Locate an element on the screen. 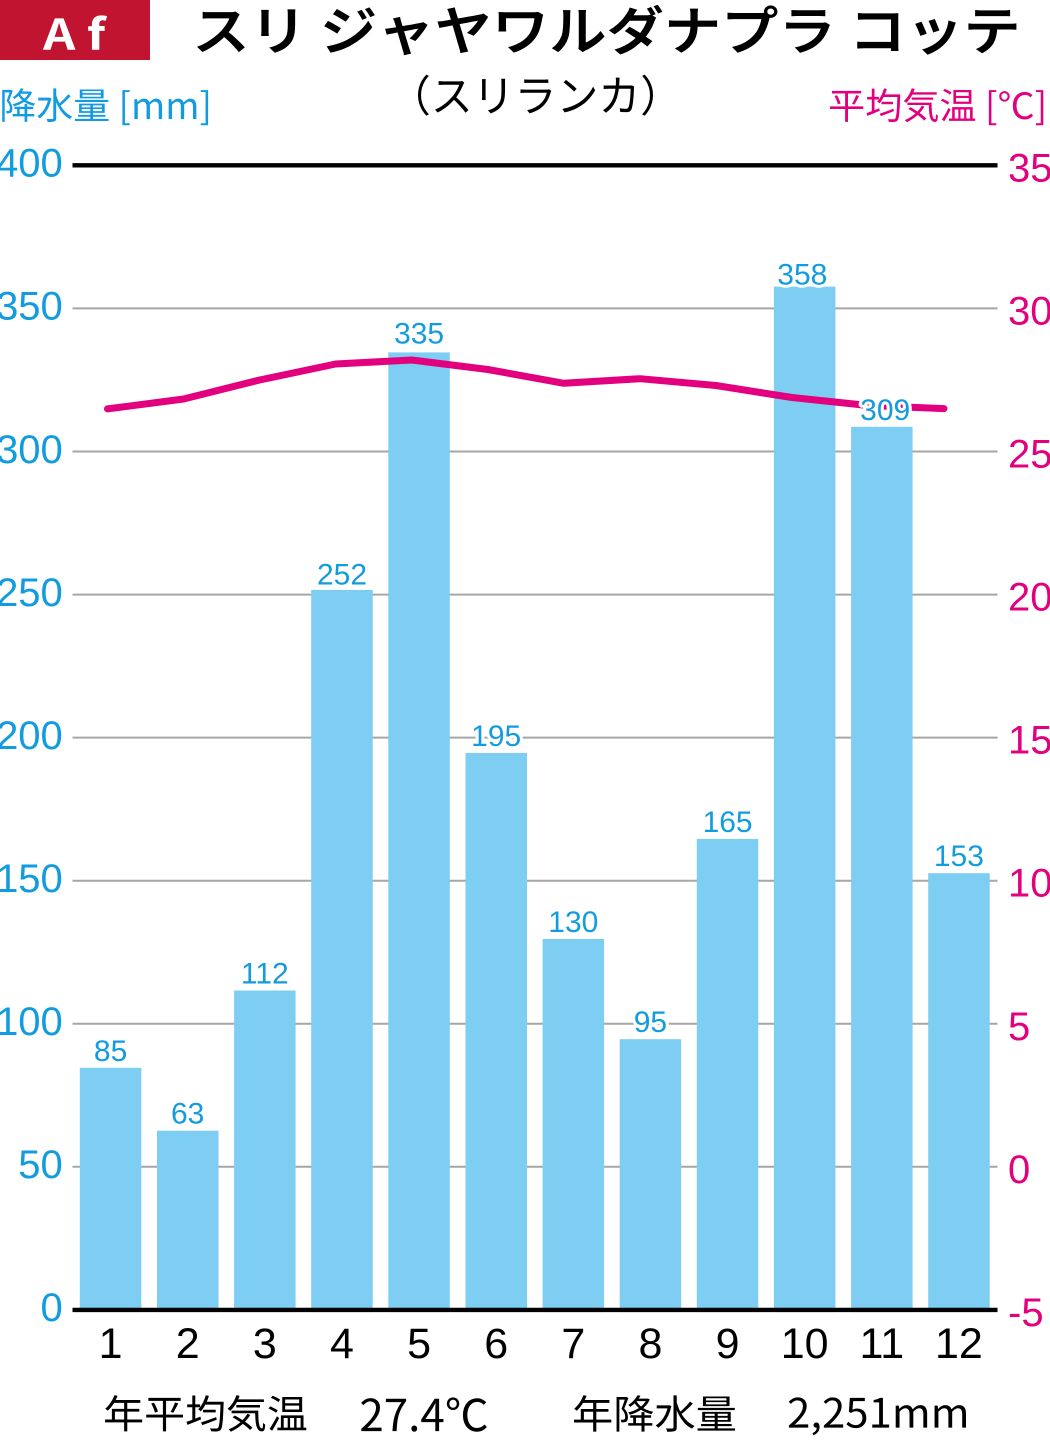  svg-text: 309 is located at coordinates (885, 410).